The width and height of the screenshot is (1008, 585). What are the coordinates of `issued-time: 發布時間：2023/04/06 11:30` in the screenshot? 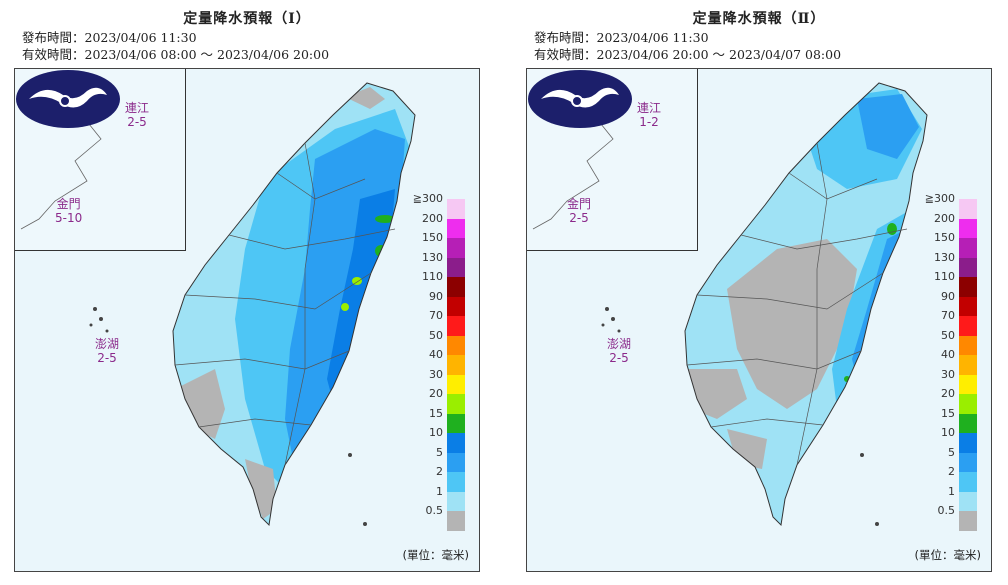 It's located at (109, 37).